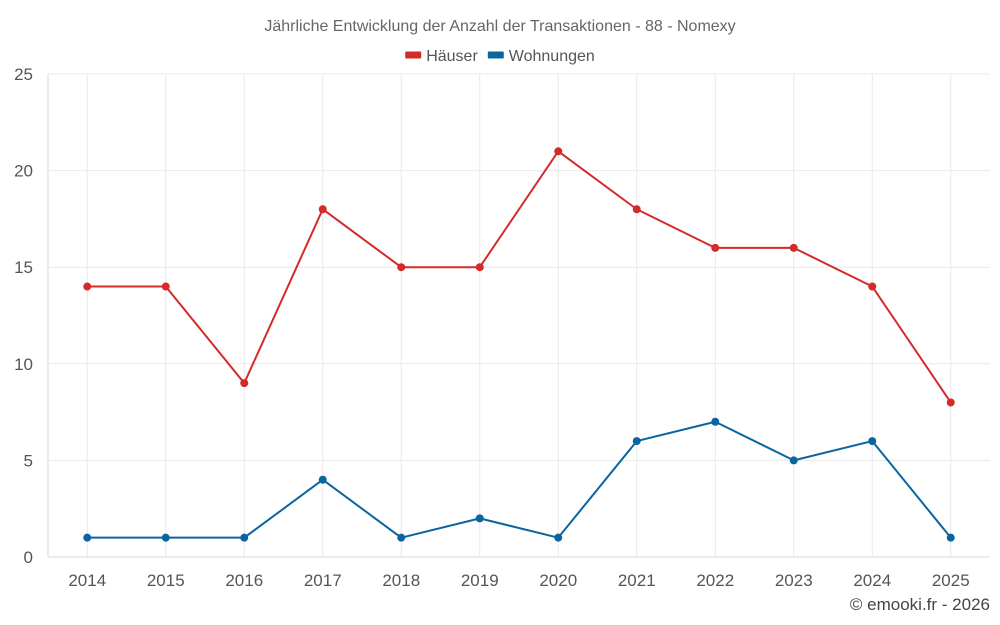 The image size is (1000, 625). I want to click on x-tick-label: 2022, so click(715, 580).